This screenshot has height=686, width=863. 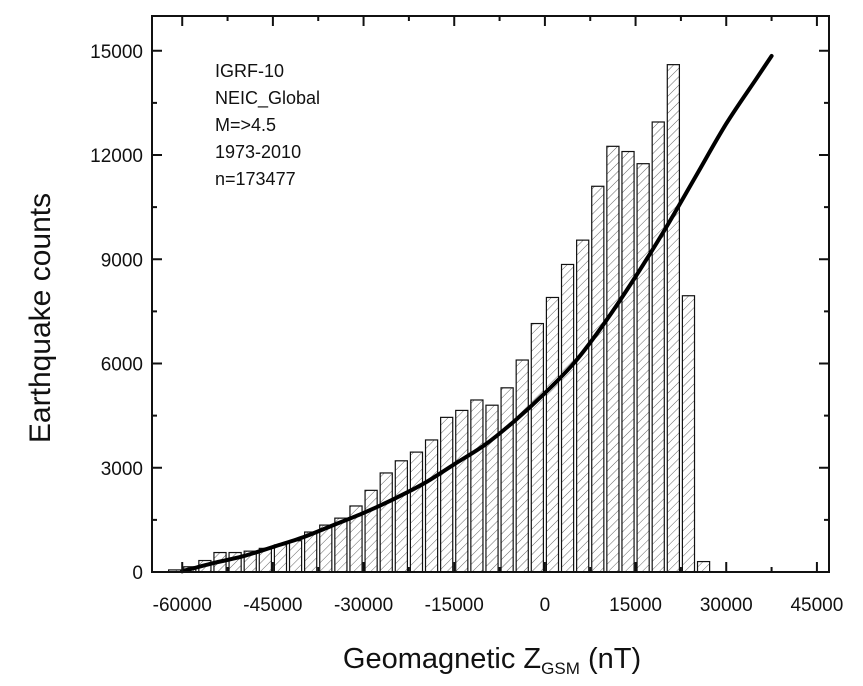 I want to click on y-tick-label: 9000, so click(x=122, y=260).